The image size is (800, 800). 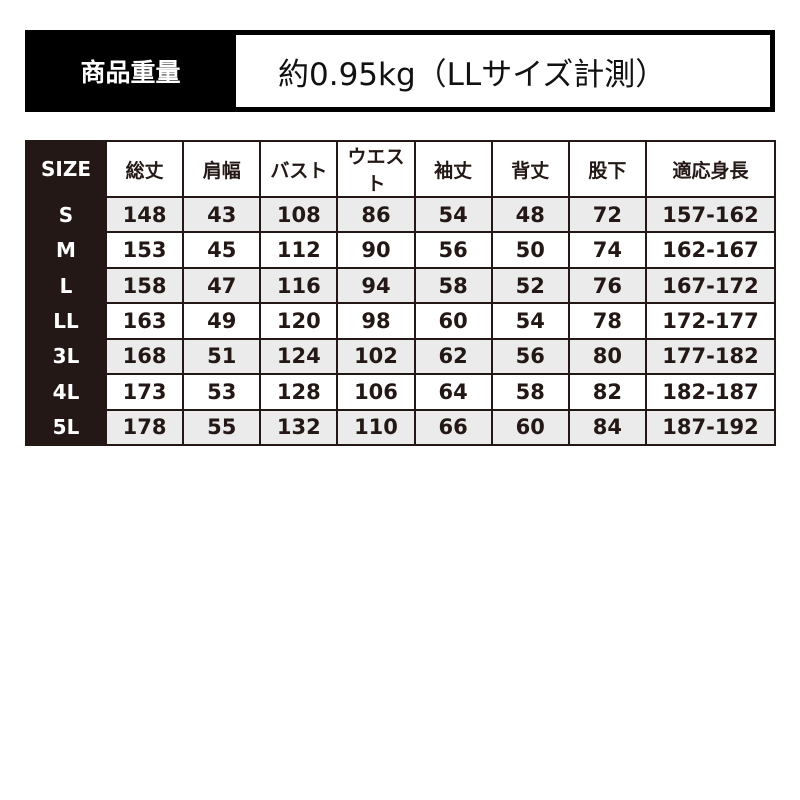 I want to click on table-cell: 124, so click(x=299, y=356).